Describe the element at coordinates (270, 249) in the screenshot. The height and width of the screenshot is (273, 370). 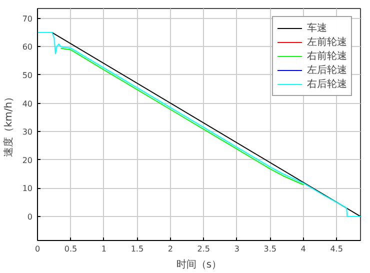
I see `x-tick-label: 3.5` at that location.